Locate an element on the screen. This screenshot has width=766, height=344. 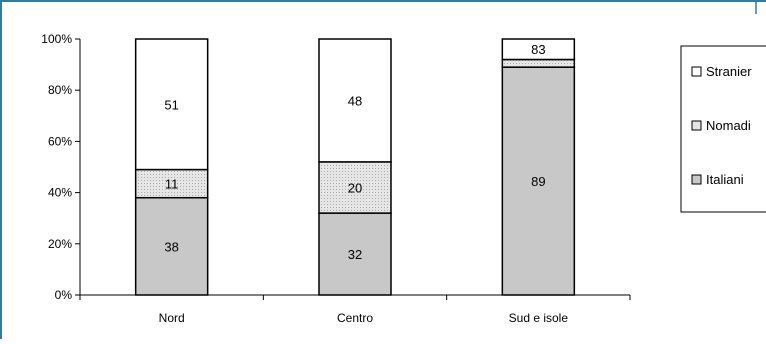
y-tick-label: 100% is located at coordinates (56, 39).